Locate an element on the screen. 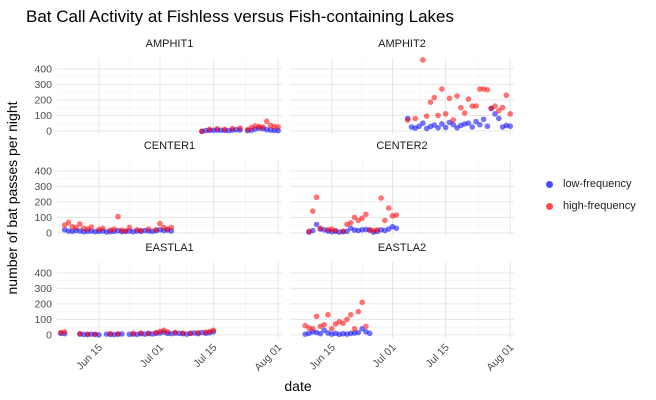  x-tick-label: Jul 01 is located at coordinates (152, 356).